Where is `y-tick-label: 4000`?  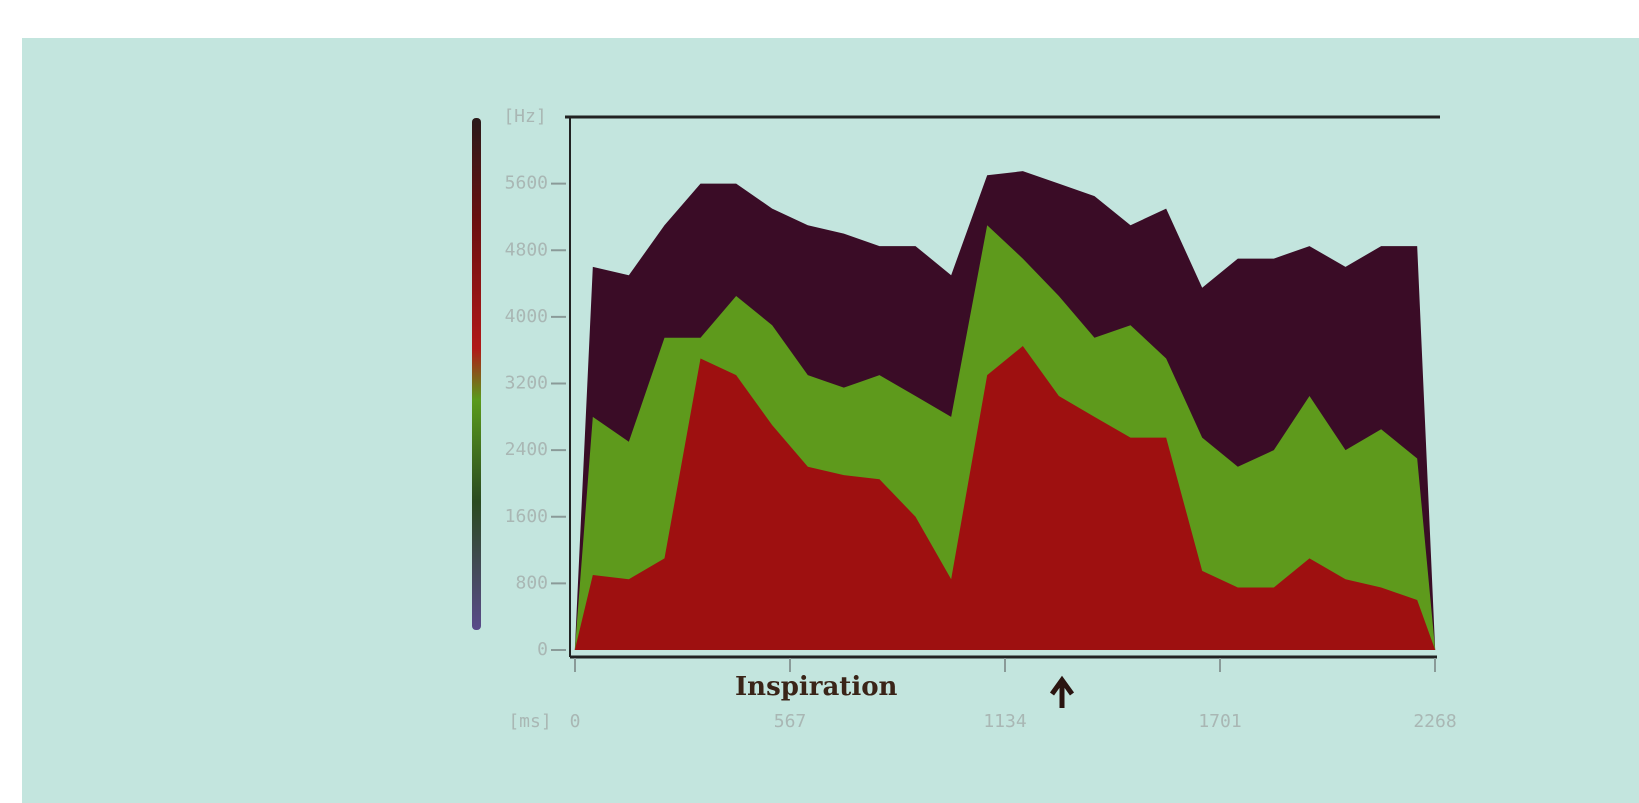 y-tick-label: 4000 is located at coordinates (526, 316).